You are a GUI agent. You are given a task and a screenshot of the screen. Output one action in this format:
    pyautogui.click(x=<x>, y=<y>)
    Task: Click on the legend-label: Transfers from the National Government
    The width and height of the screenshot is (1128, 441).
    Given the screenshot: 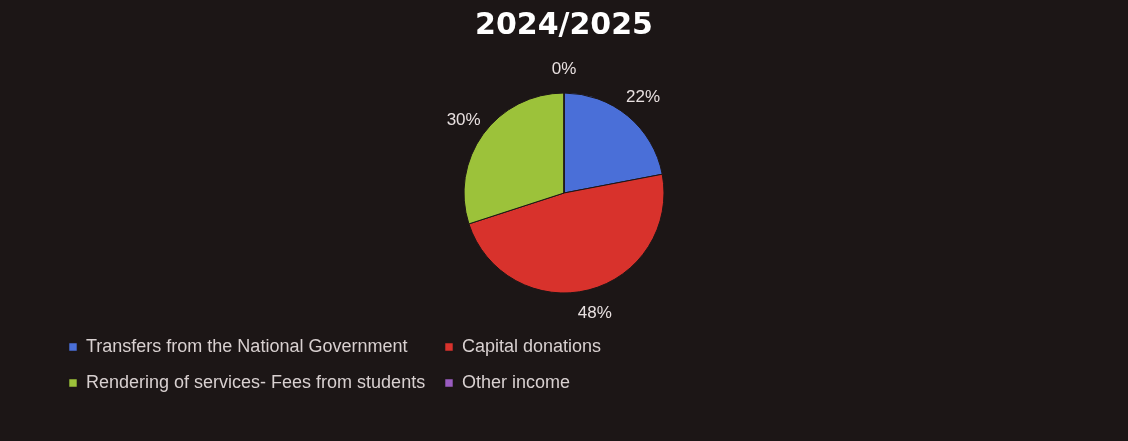 What is the action you would take?
    pyautogui.click(x=247, y=346)
    